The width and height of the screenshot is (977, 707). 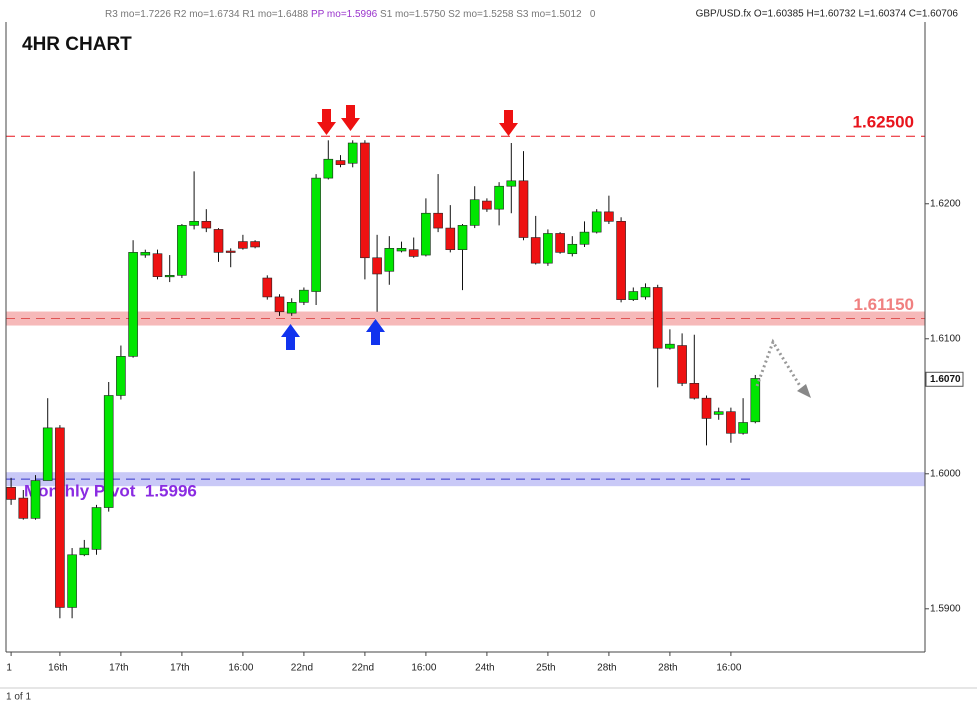 I want to click on chart-title: 4HR CHART, so click(x=77, y=44).